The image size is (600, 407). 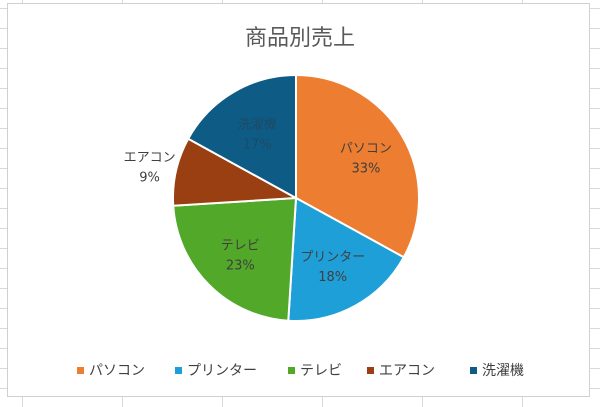 I want to click on slice-percent-5: 17%, so click(x=257, y=144).